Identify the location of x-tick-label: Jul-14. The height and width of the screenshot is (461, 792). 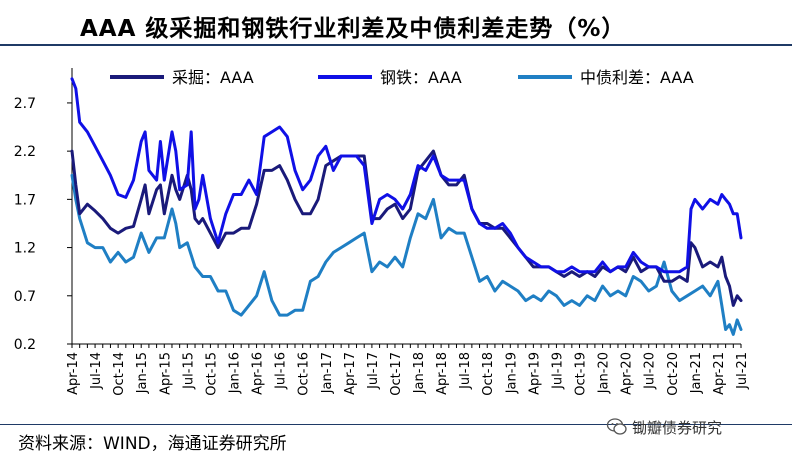
(96, 371).